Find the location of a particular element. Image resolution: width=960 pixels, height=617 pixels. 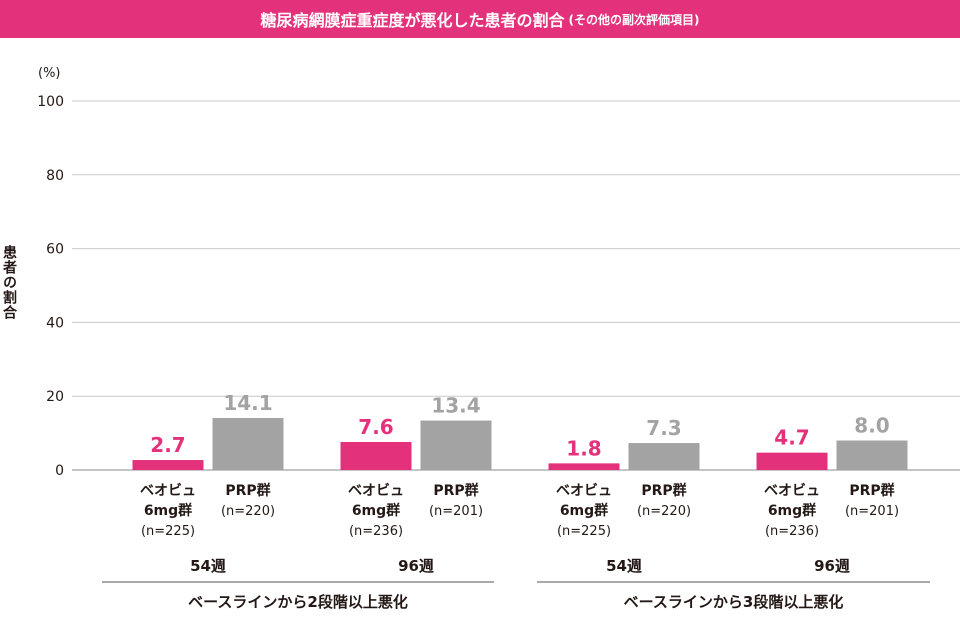

data-label: 2.7 is located at coordinates (167, 445).